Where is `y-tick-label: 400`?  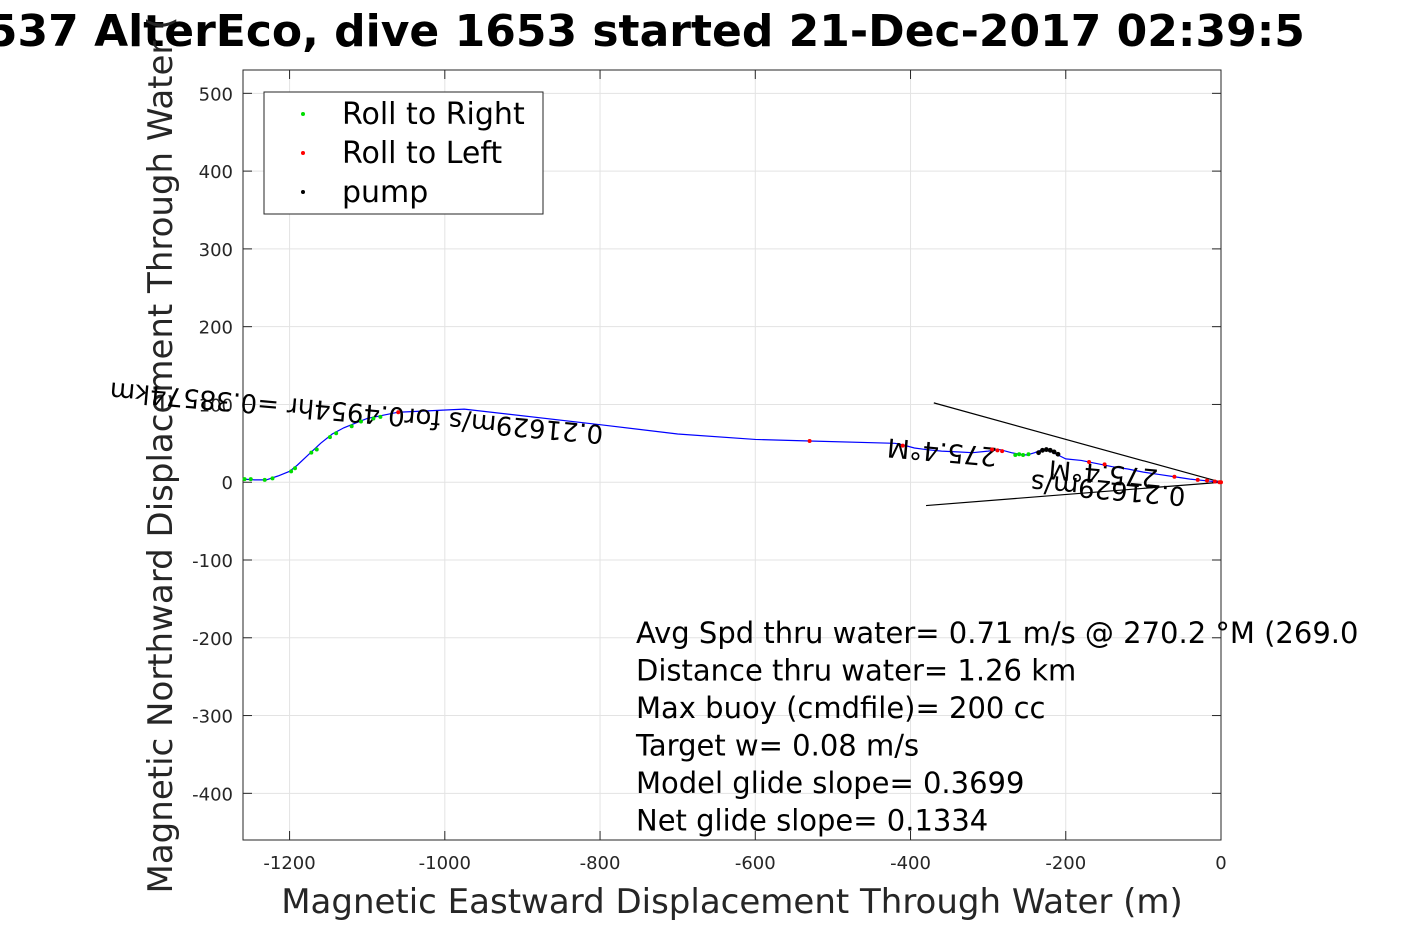
y-tick-label: 400 is located at coordinates (216, 172).